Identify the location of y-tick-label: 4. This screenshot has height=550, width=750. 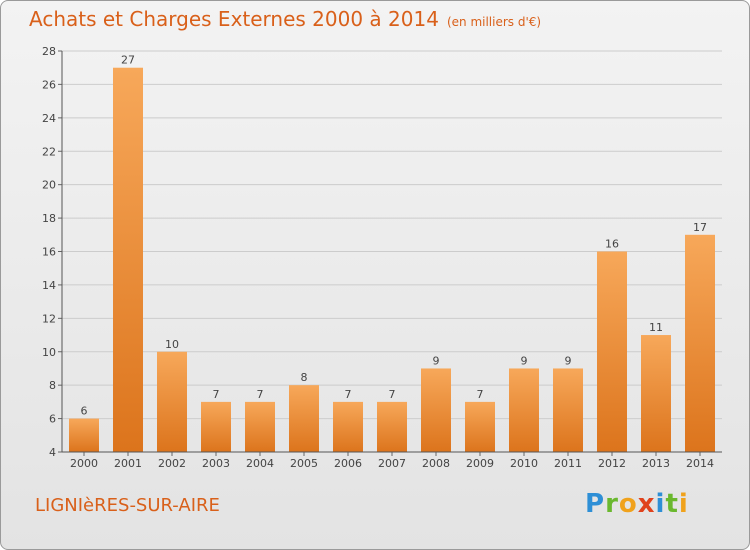
(52, 452).